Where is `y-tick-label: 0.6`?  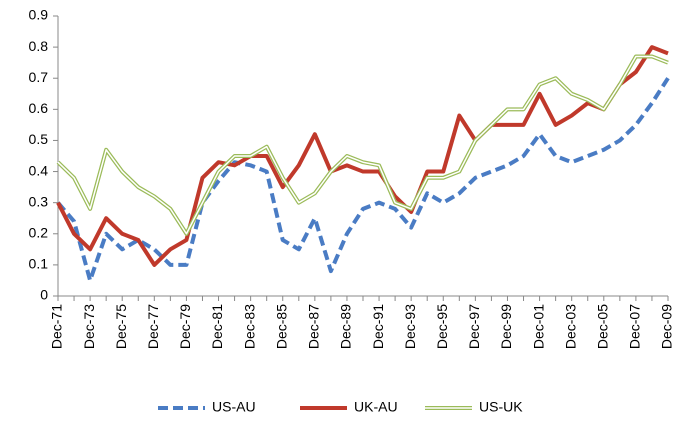 y-tick-label: 0.6 is located at coordinates (39, 108).